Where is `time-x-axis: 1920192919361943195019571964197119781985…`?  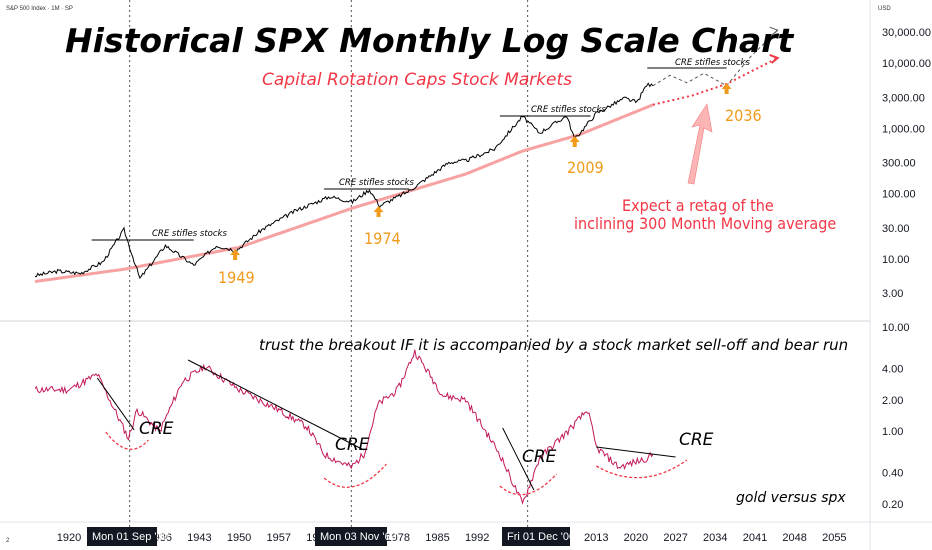 time-x-axis: 1920192919361943195019571964197119781985… is located at coordinates (452, 538).